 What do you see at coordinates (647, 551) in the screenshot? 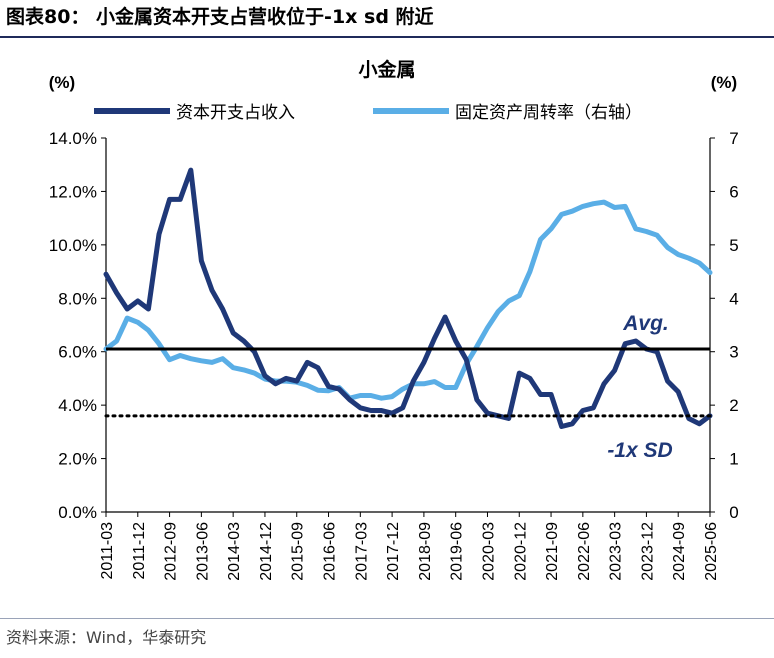
I see `x-tick-label: 2023-12` at bounding box center [647, 551].